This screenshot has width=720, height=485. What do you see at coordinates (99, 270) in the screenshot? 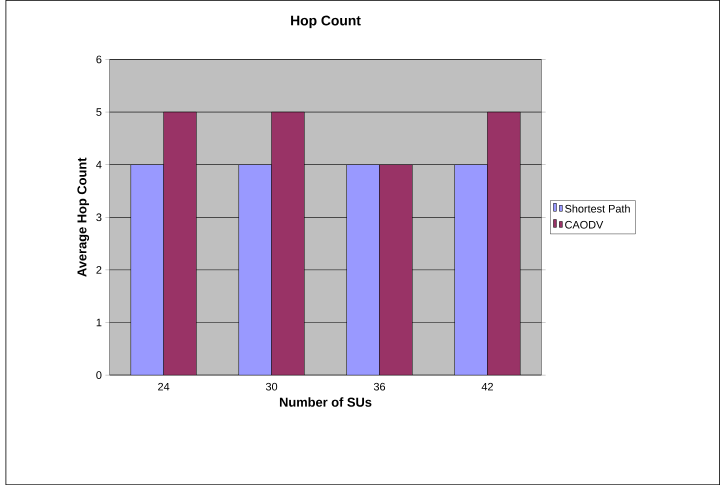
I see `y-tick-label: 2` at bounding box center [99, 270].